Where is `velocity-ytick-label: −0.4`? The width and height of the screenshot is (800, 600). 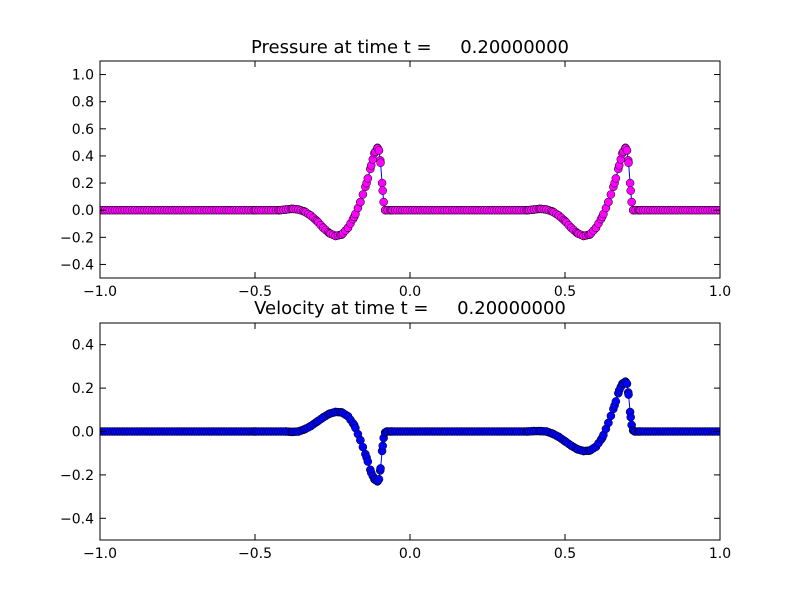
velocity-ytick-label: −0.4 is located at coordinates (77, 519).